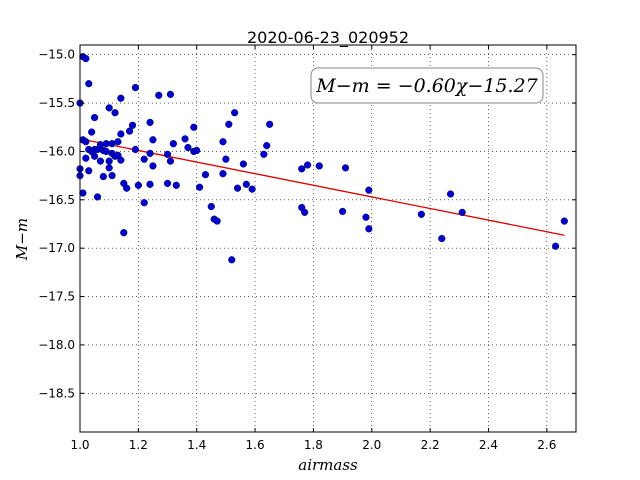  What do you see at coordinates (56, 248) in the screenshot?
I see `y-tick-label: −17.0` at bounding box center [56, 248].